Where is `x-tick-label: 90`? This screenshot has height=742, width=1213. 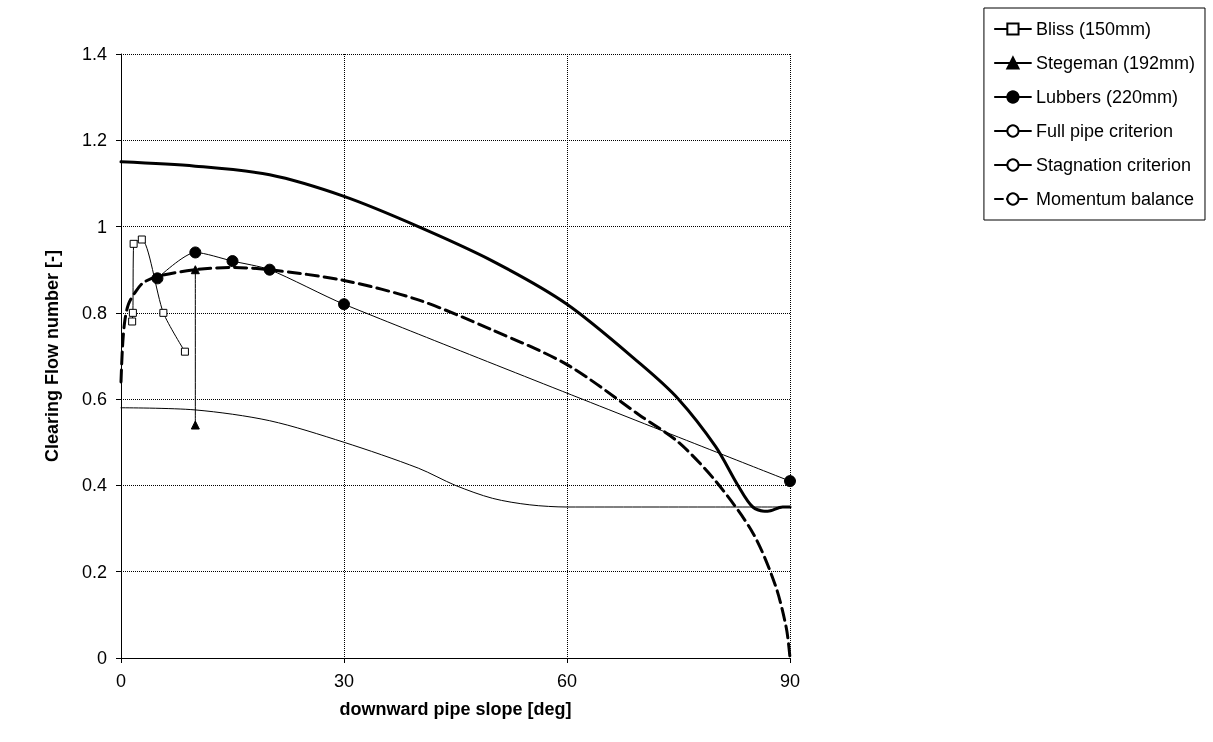 x-tick-label: 90 is located at coordinates (790, 681).